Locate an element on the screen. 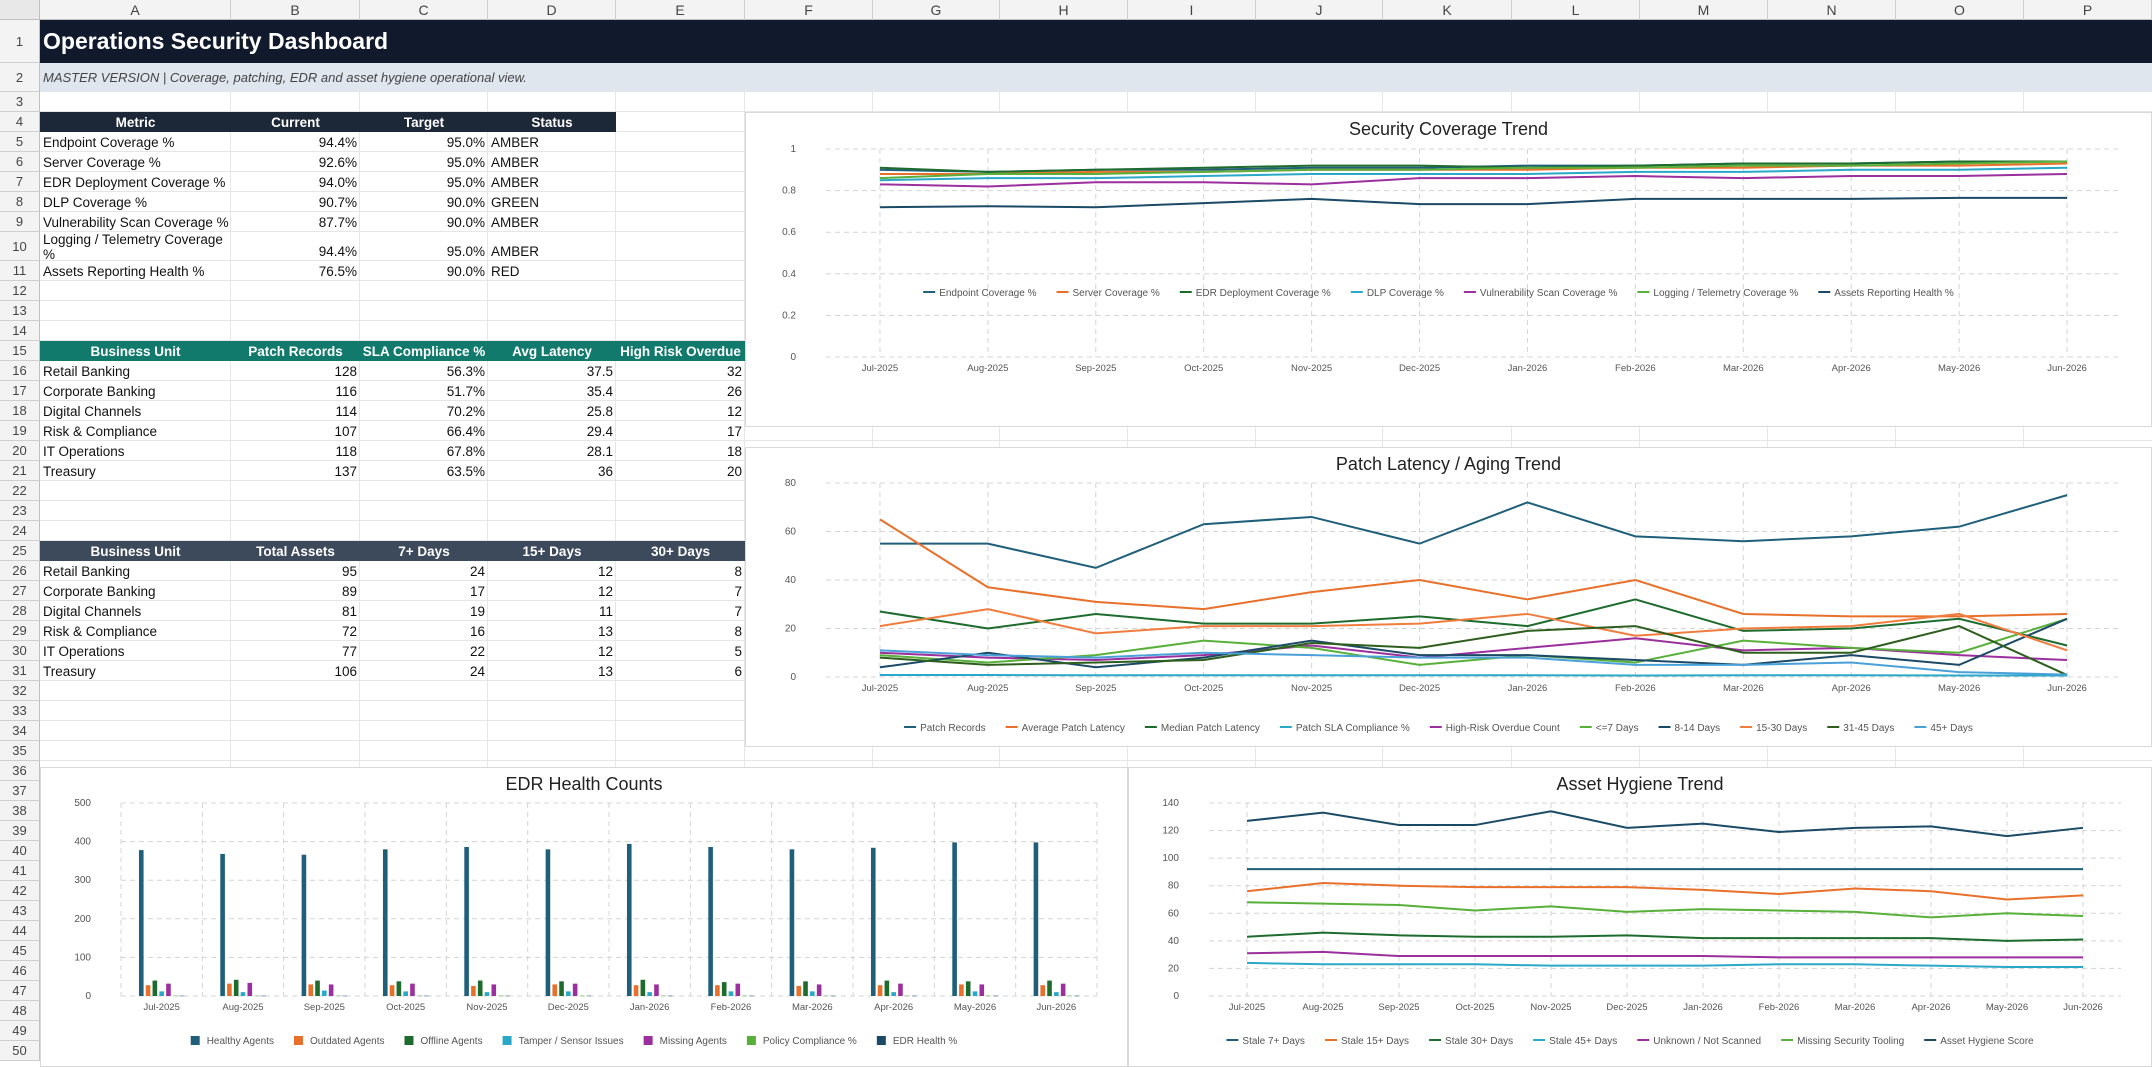 Image resolution: width=2152 pixels, height=1067 pixels. aging-table-cell: 89 is located at coordinates (349, 591).